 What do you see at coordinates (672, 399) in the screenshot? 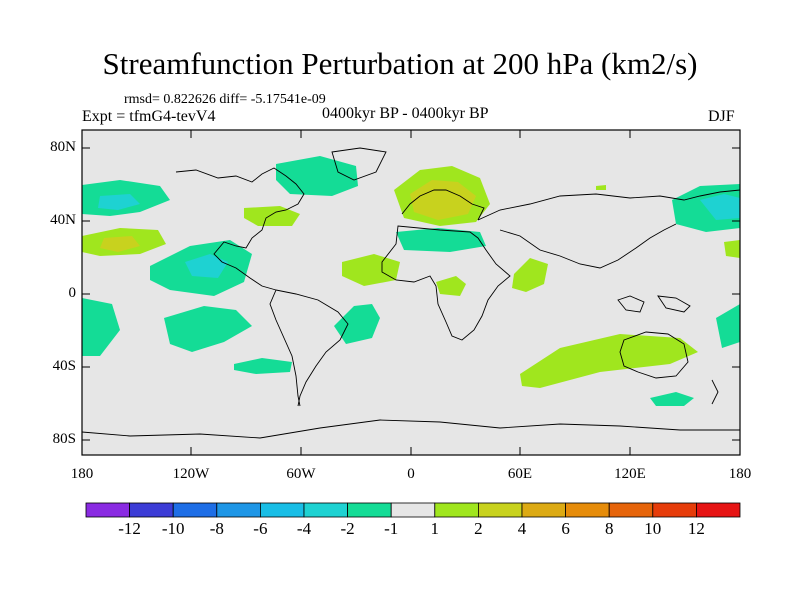
I see `anomaly-neg-tasman` at bounding box center [672, 399].